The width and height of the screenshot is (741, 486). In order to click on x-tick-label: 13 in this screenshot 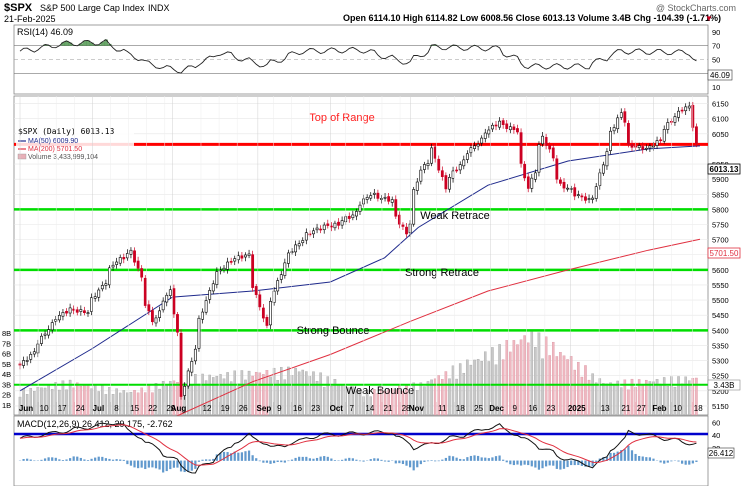, I will do `click(605, 408)`.